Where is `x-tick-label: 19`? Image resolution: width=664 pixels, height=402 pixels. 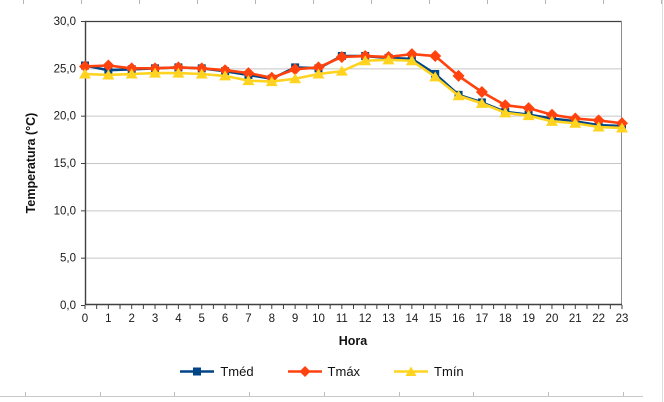
x-tick-label: 19 is located at coordinates (528, 319).